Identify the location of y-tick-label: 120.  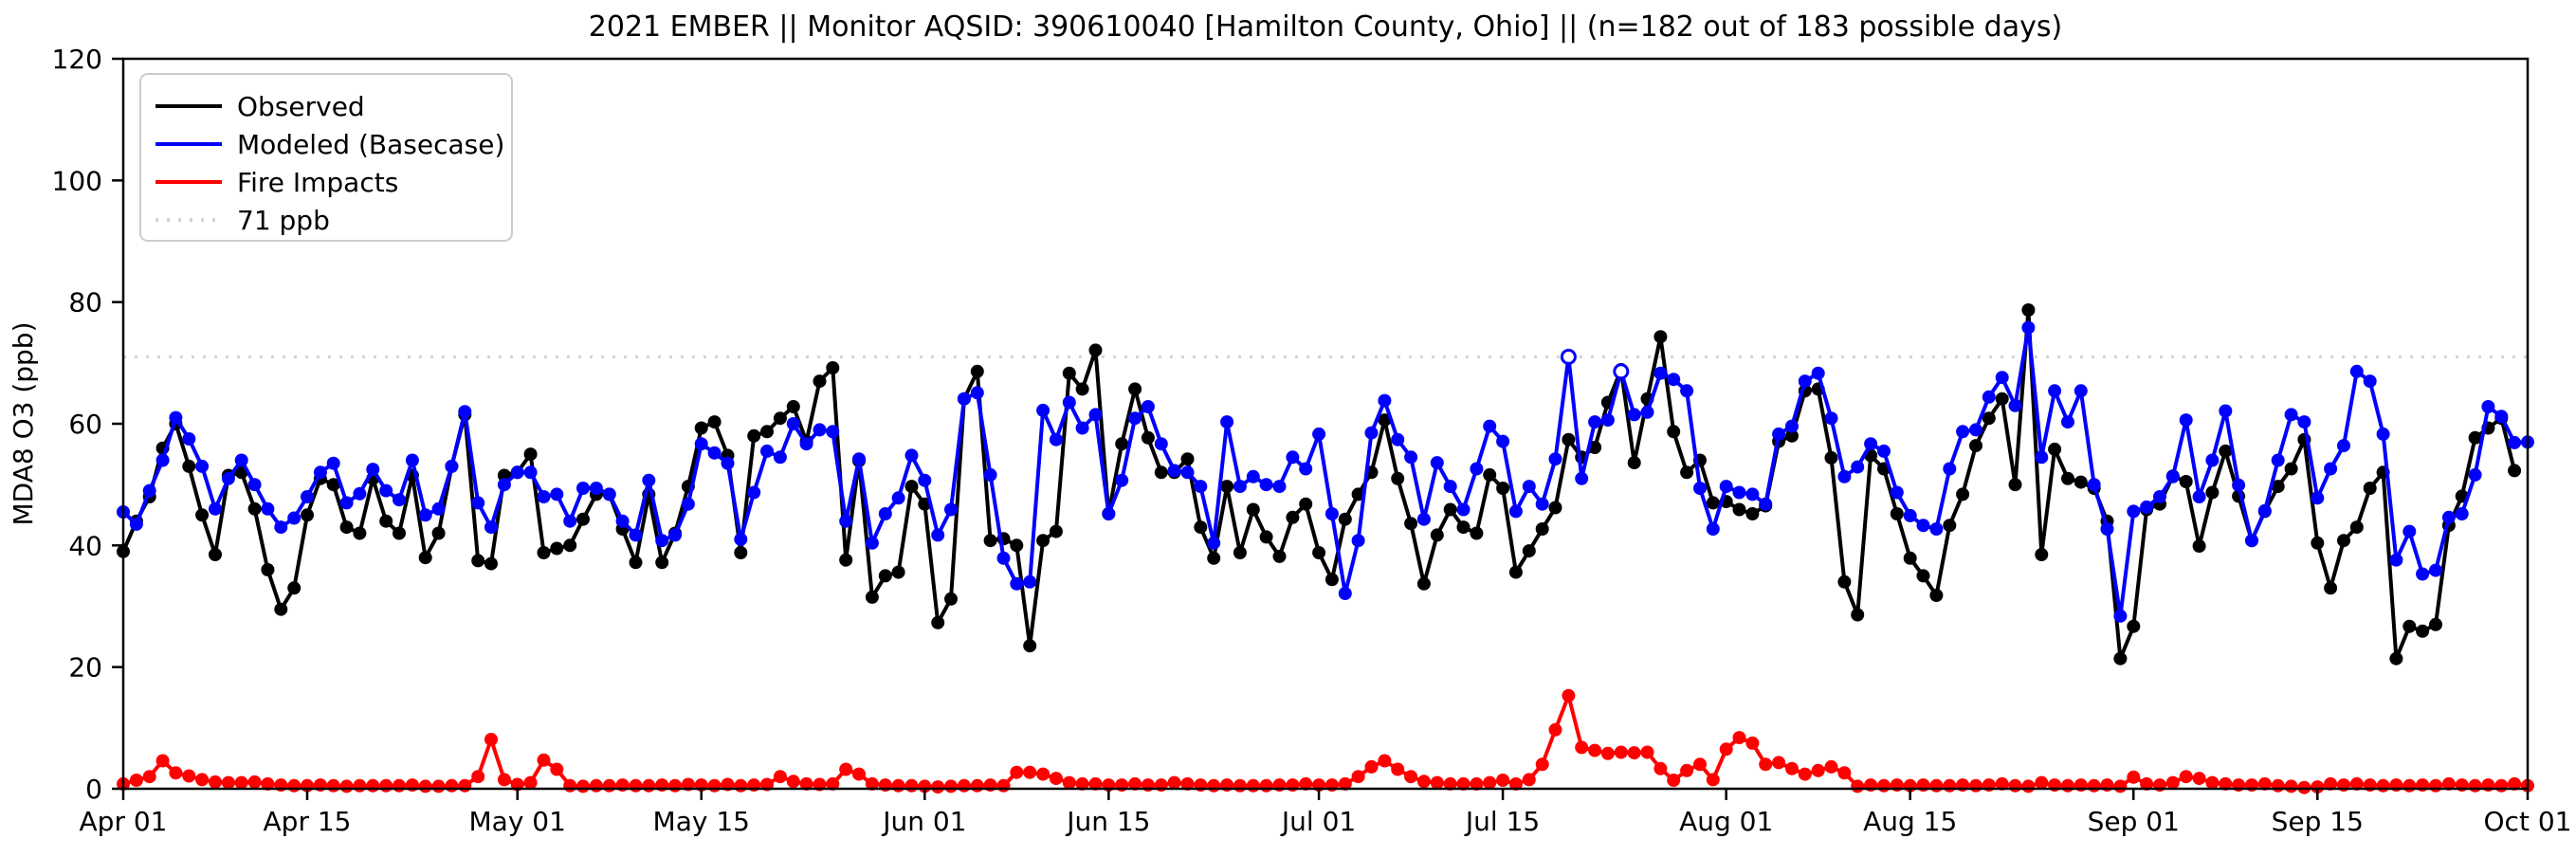
(77, 59).